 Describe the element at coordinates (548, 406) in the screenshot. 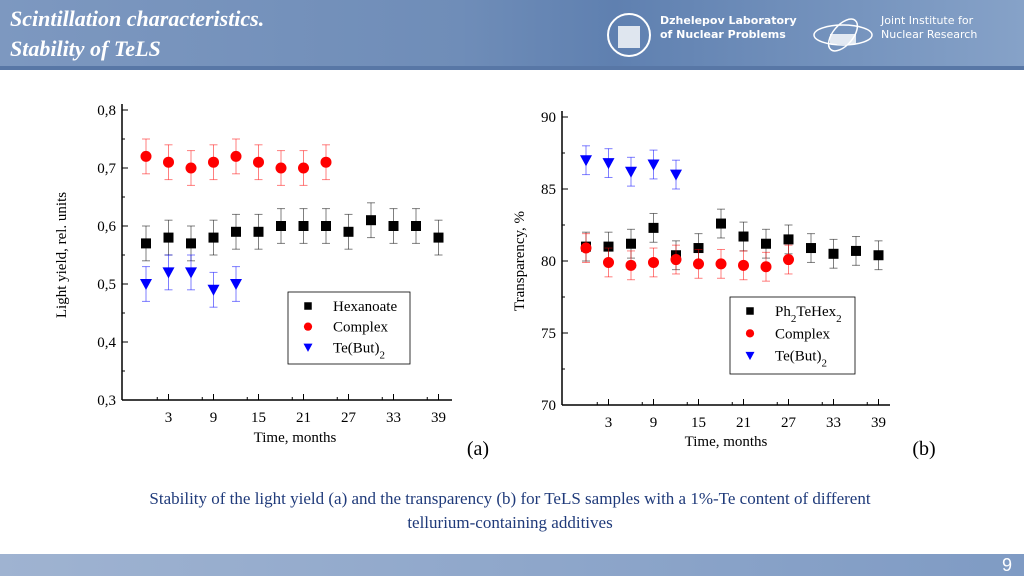

I see `y-tick-label: 70` at that location.